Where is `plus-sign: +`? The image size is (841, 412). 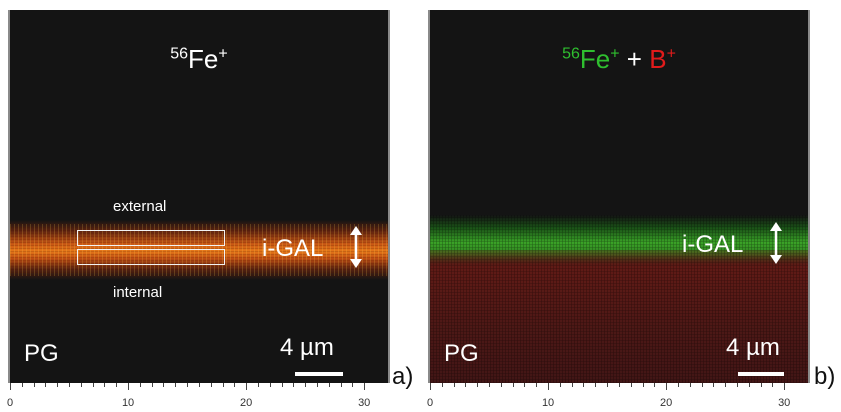 plus-sign: + is located at coordinates (634, 59).